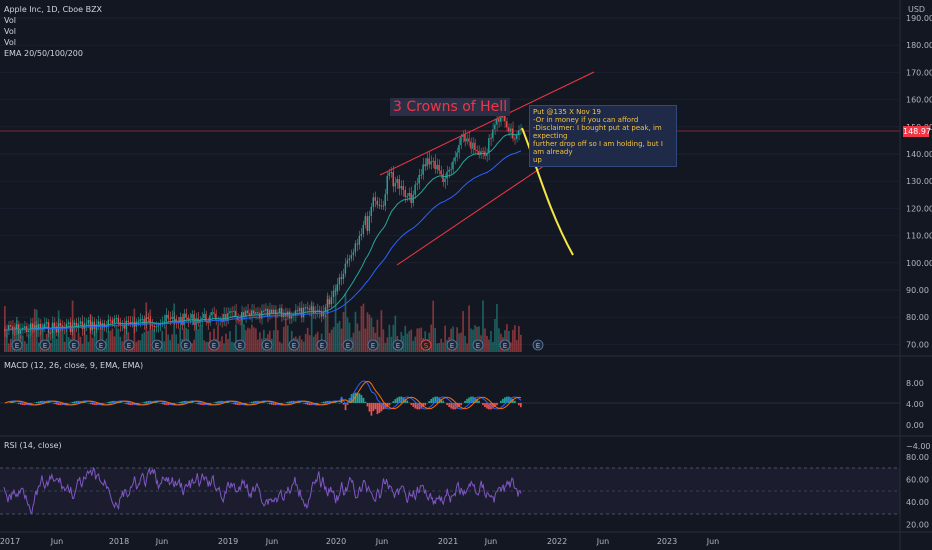 The width and height of the screenshot is (932, 550). I want to click on last-price-label: 148.97, so click(917, 131).